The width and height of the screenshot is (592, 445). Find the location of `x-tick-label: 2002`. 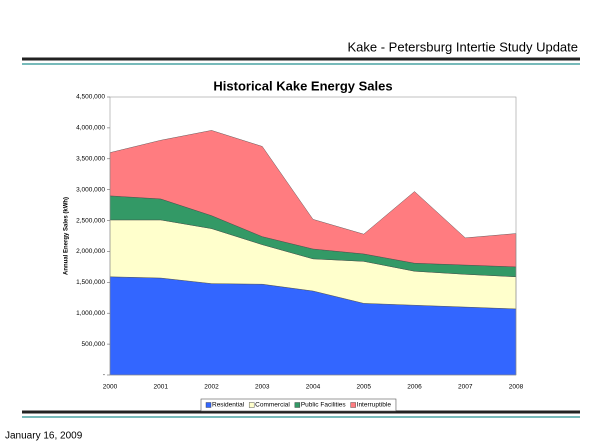

x-tick-label: 2002 is located at coordinates (211, 387).